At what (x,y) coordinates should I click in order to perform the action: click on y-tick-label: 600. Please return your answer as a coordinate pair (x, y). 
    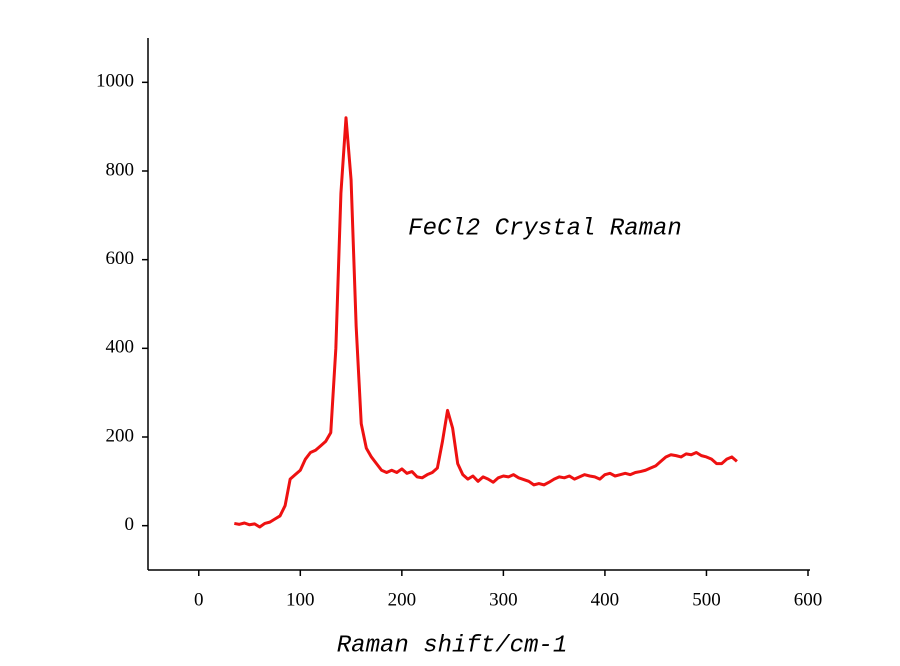
    Looking at the image, I should click on (120, 258).